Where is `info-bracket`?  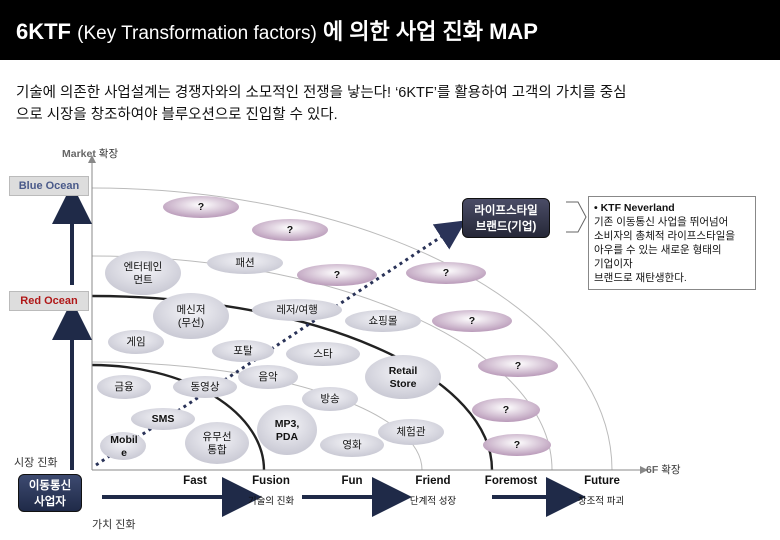
info-bracket is located at coordinates (576, 217).